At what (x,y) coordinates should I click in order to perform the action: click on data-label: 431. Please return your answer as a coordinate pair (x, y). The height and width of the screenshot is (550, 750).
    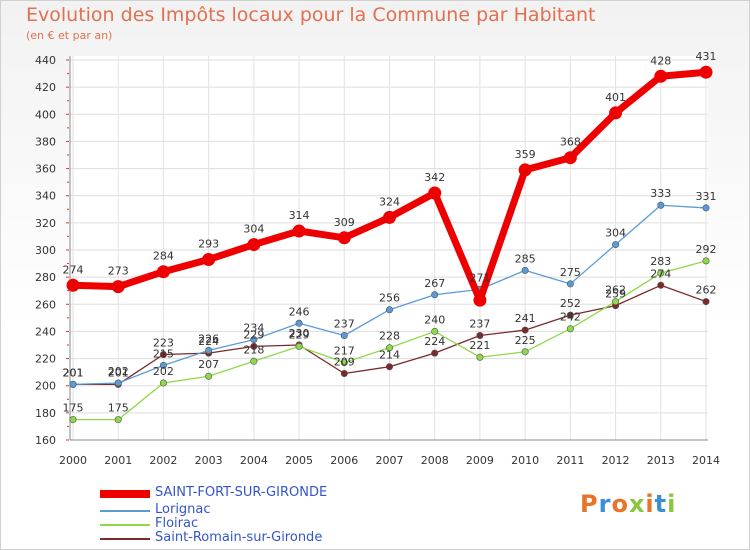
    Looking at the image, I should click on (706, 56).